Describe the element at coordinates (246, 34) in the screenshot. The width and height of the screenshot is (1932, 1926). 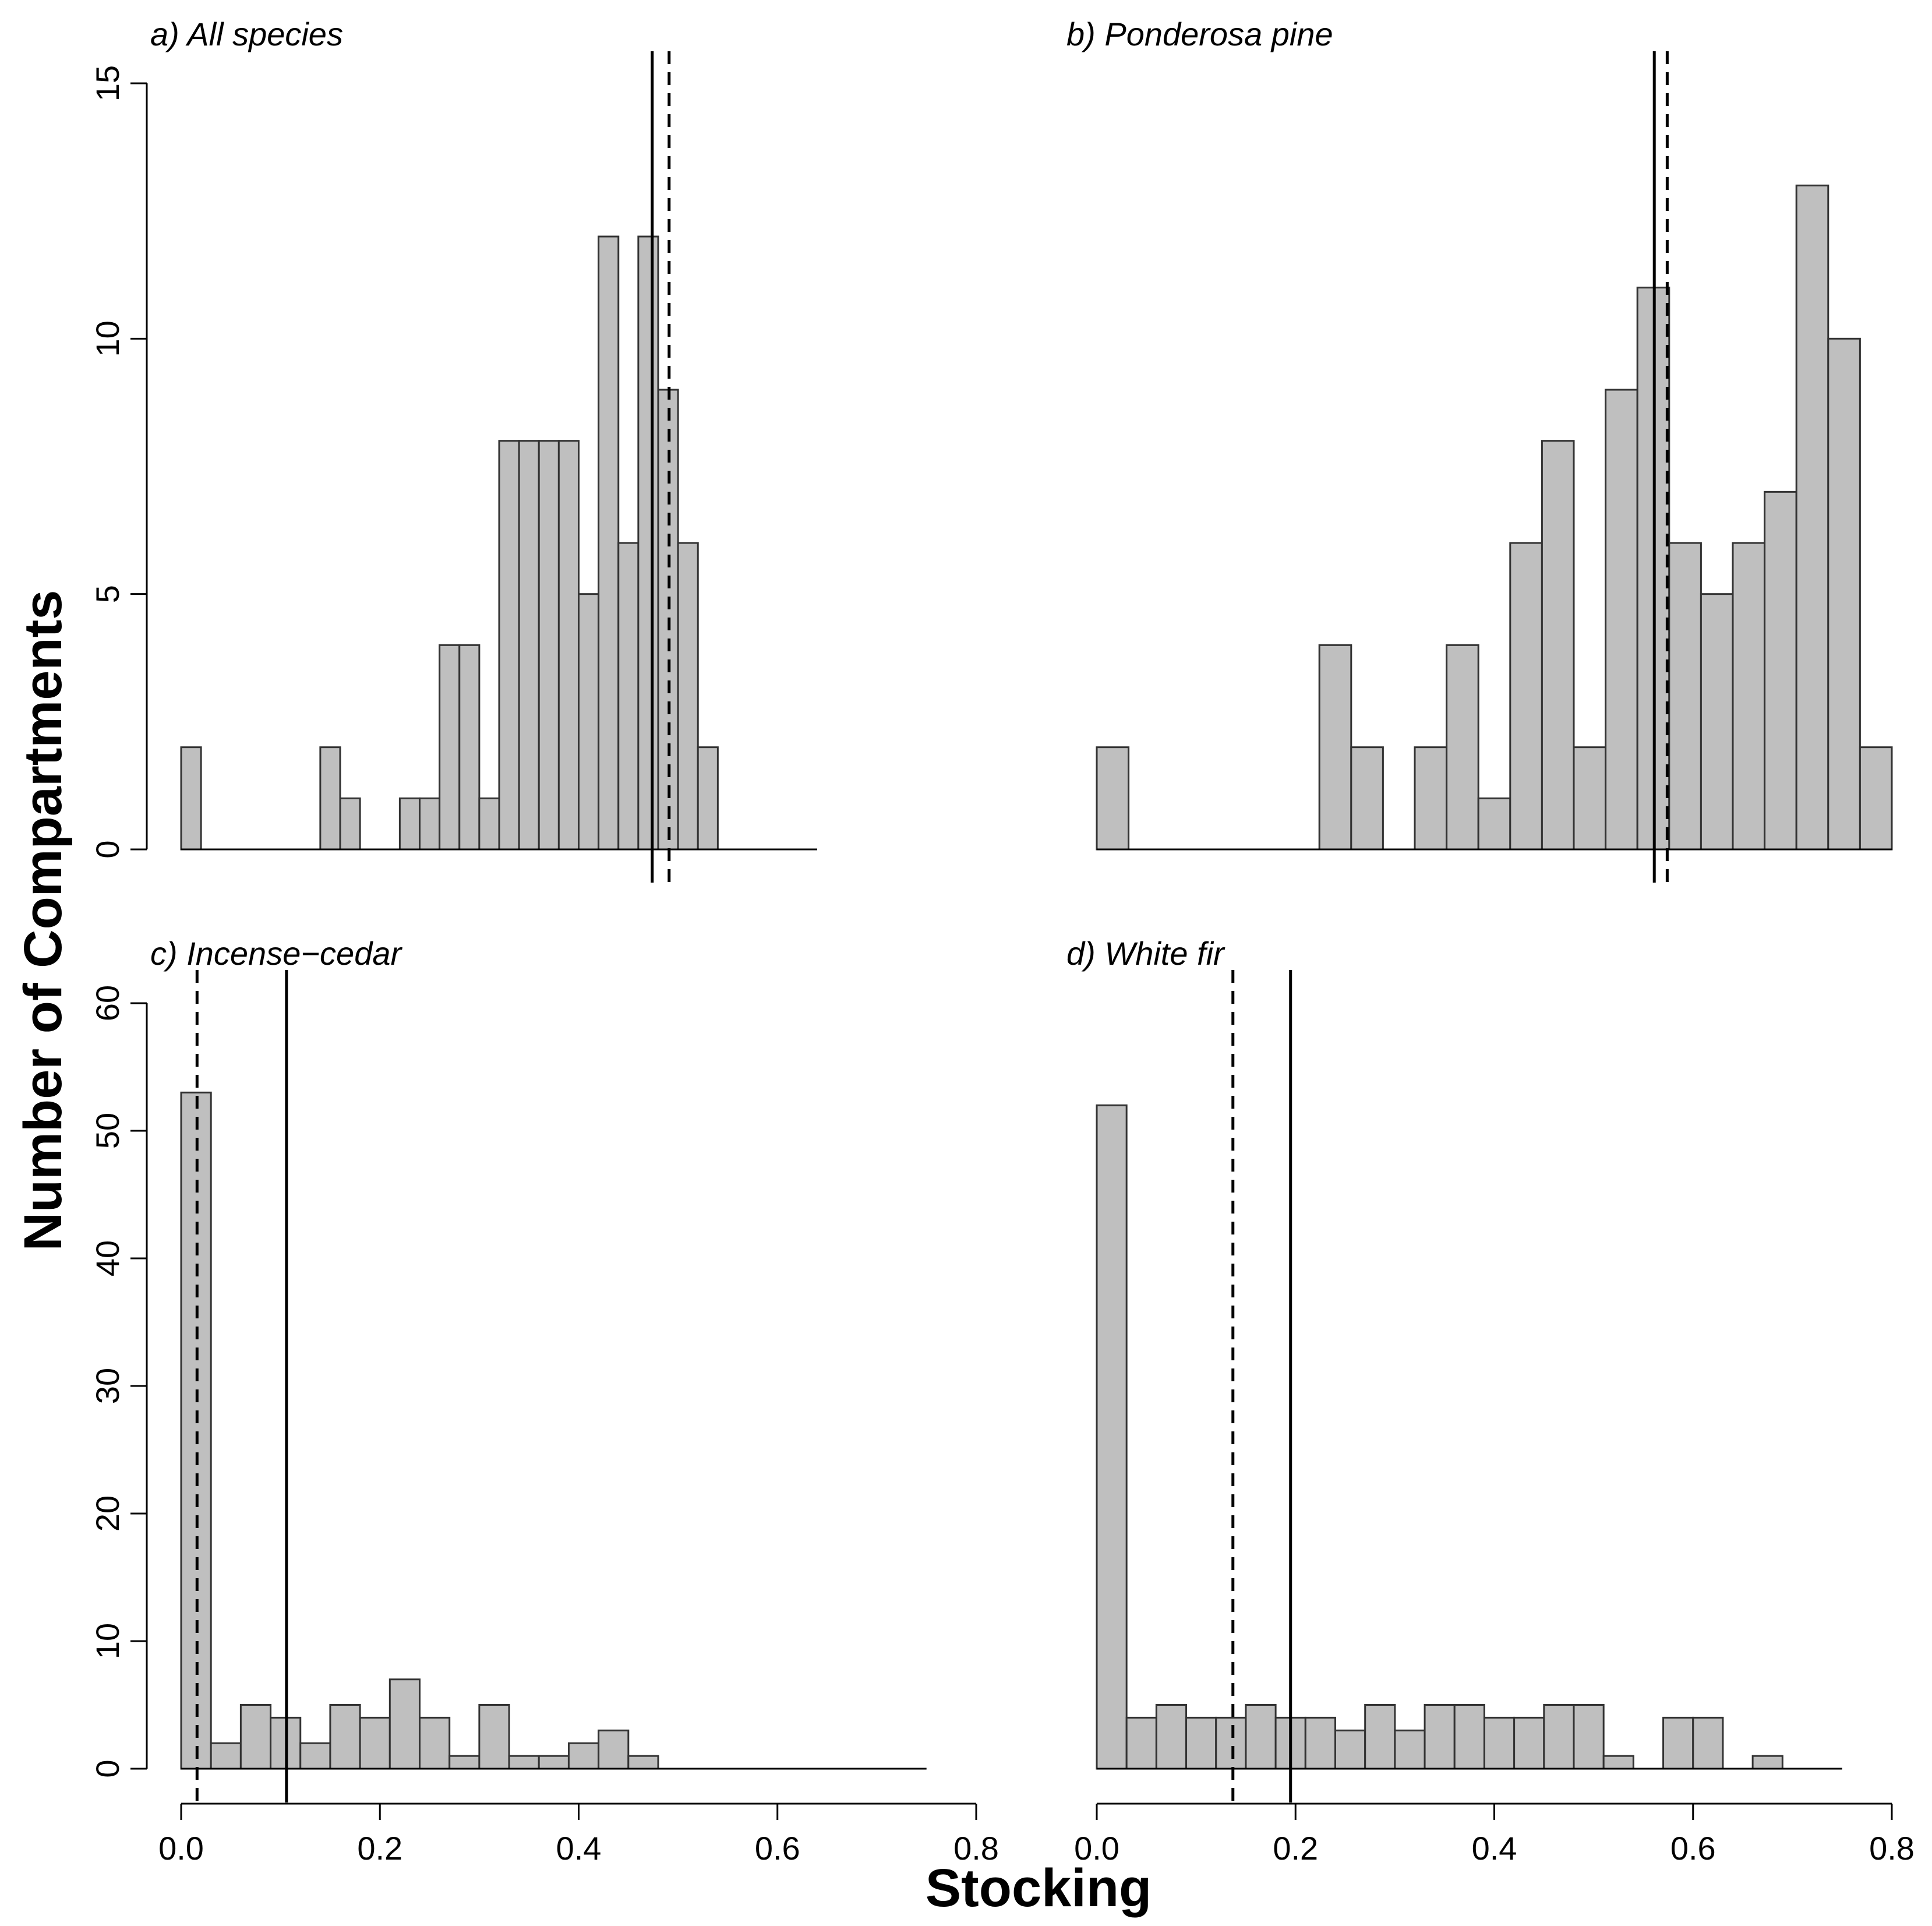
I see `panel-title: a) All species` at that location.